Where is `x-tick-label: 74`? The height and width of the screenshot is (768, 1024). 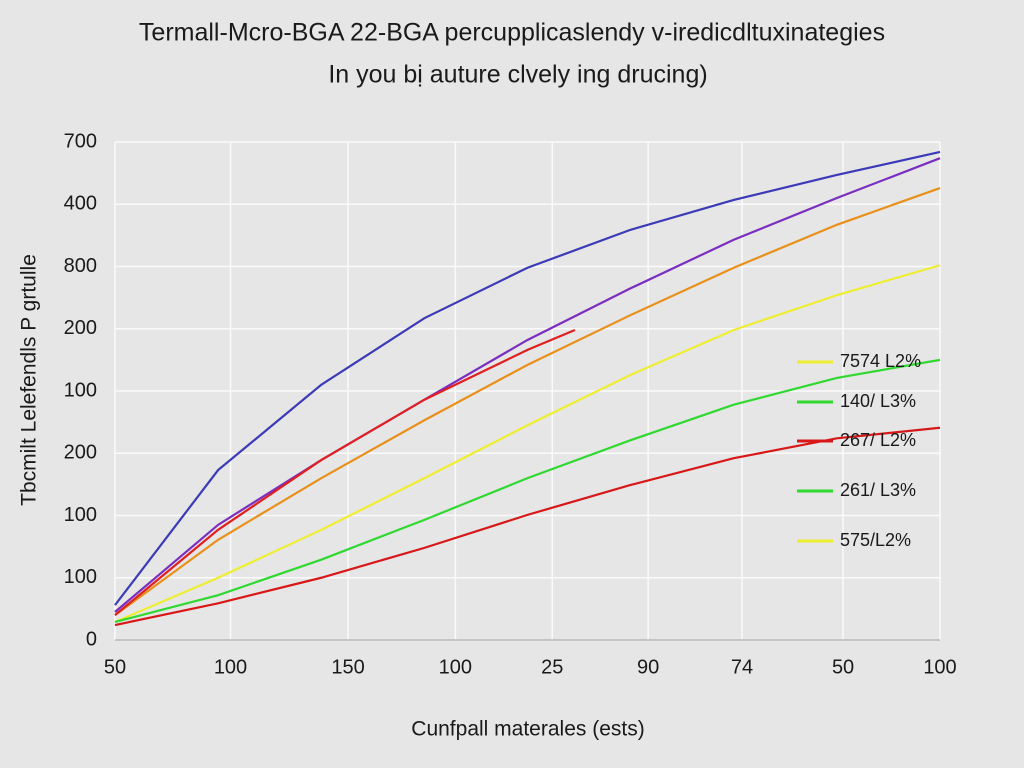 x-tick-label: 74 is located at coordinates (742, 667).